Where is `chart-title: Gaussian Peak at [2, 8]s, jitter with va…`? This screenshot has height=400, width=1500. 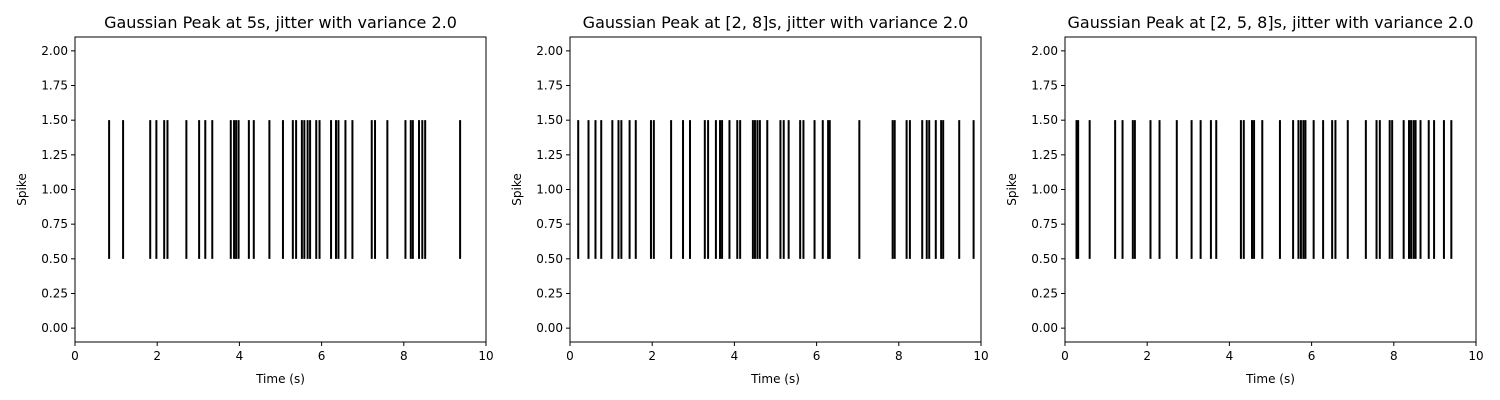
chart-title: Gaussian Peak at [2, 8]s, jitter with va… is located at coordinates (776, 22).